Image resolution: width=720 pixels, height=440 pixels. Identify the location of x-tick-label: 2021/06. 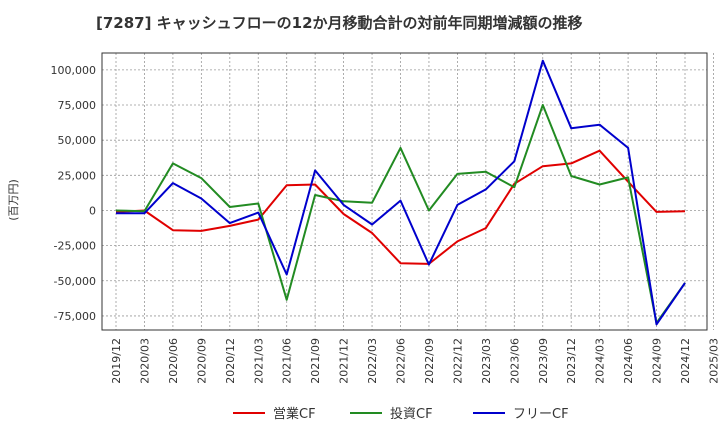
(287, 361).